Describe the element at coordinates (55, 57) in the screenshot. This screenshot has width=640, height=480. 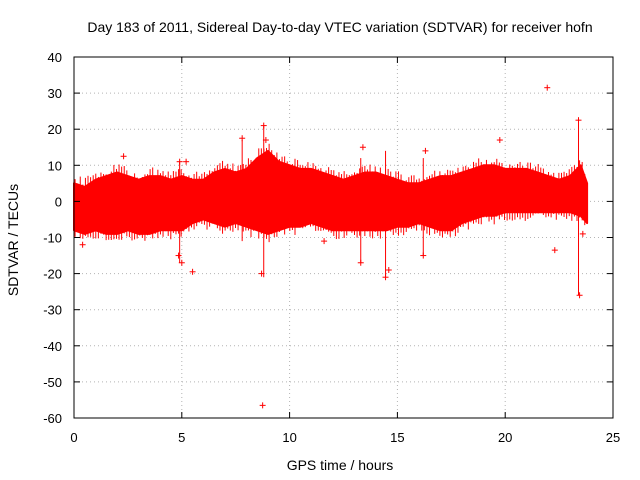
I see `y-tick-label: 40` at that location.